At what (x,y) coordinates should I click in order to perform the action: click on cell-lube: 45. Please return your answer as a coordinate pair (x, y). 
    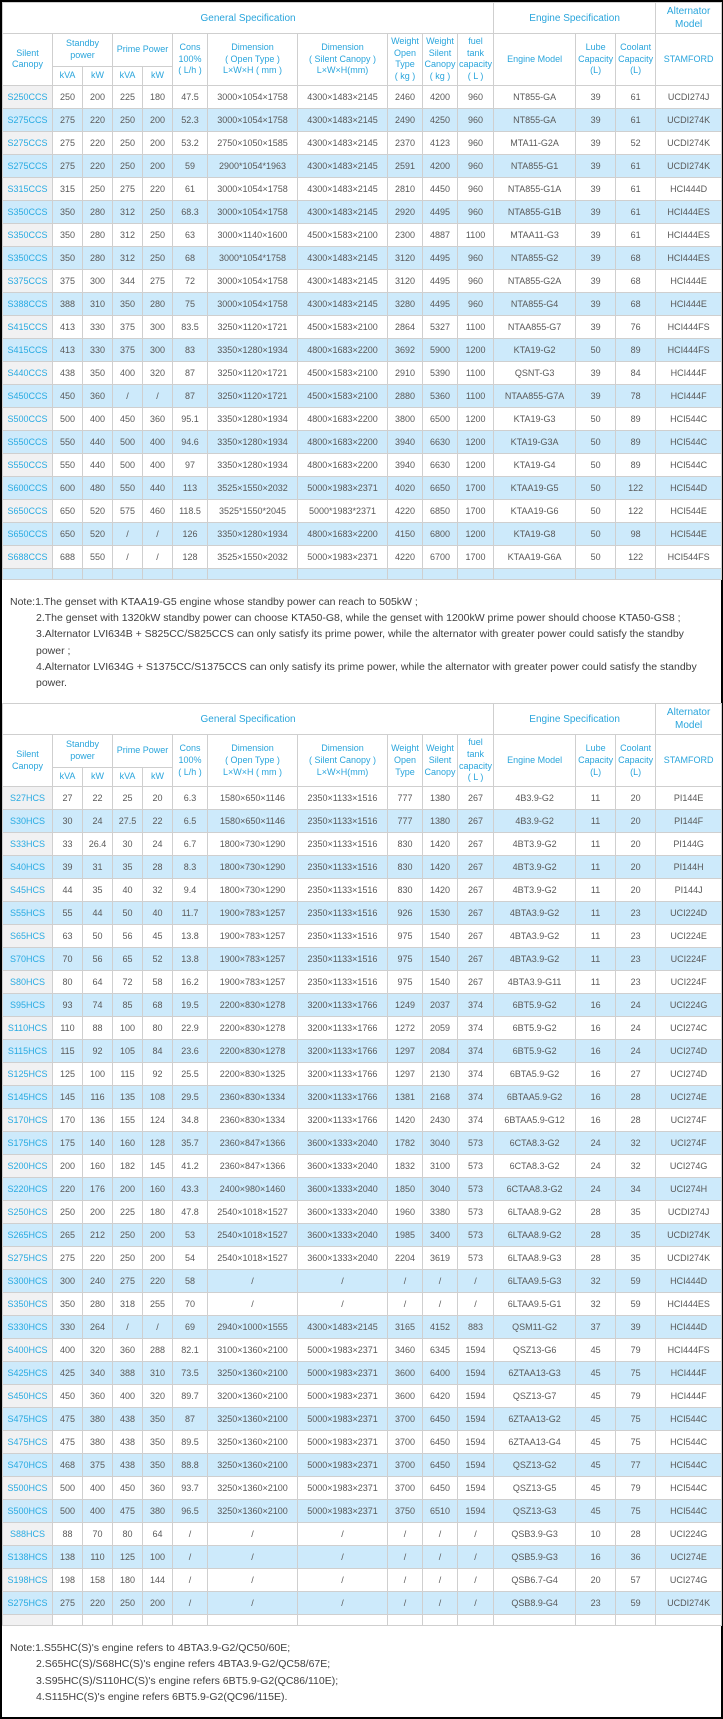
    Looking at the image, I should click on (596, 1396).